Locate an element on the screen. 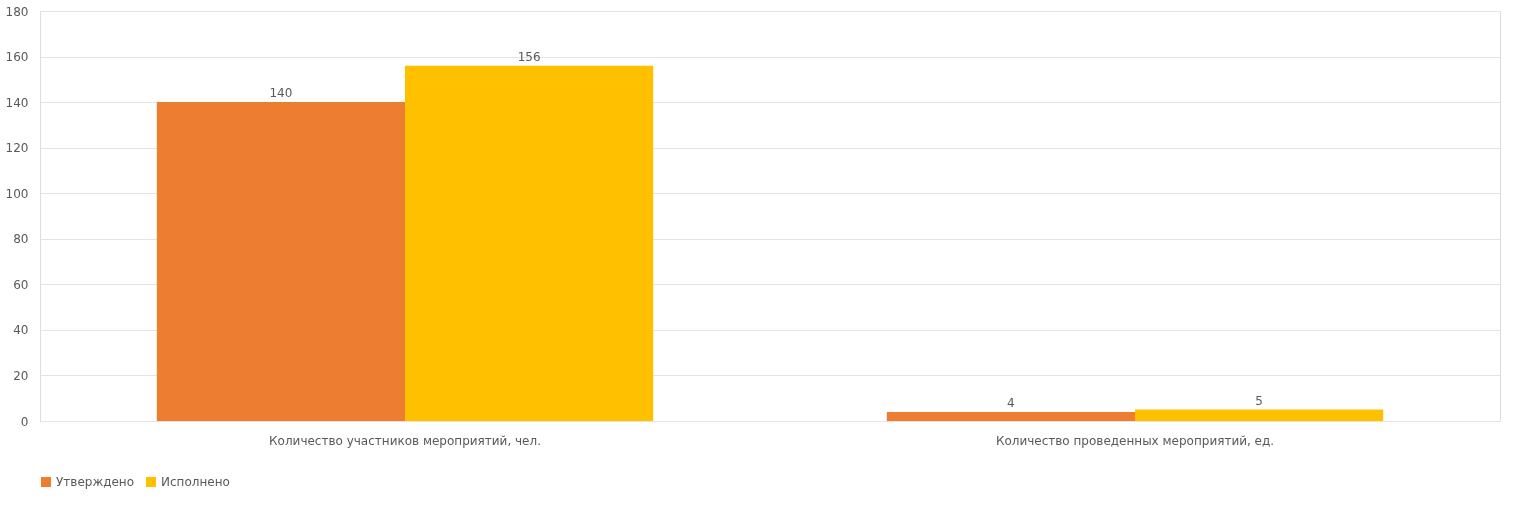 The height and width of the screenshot is (527, 1529). y-tick-label: 40 is located at coordinates (21, 330).